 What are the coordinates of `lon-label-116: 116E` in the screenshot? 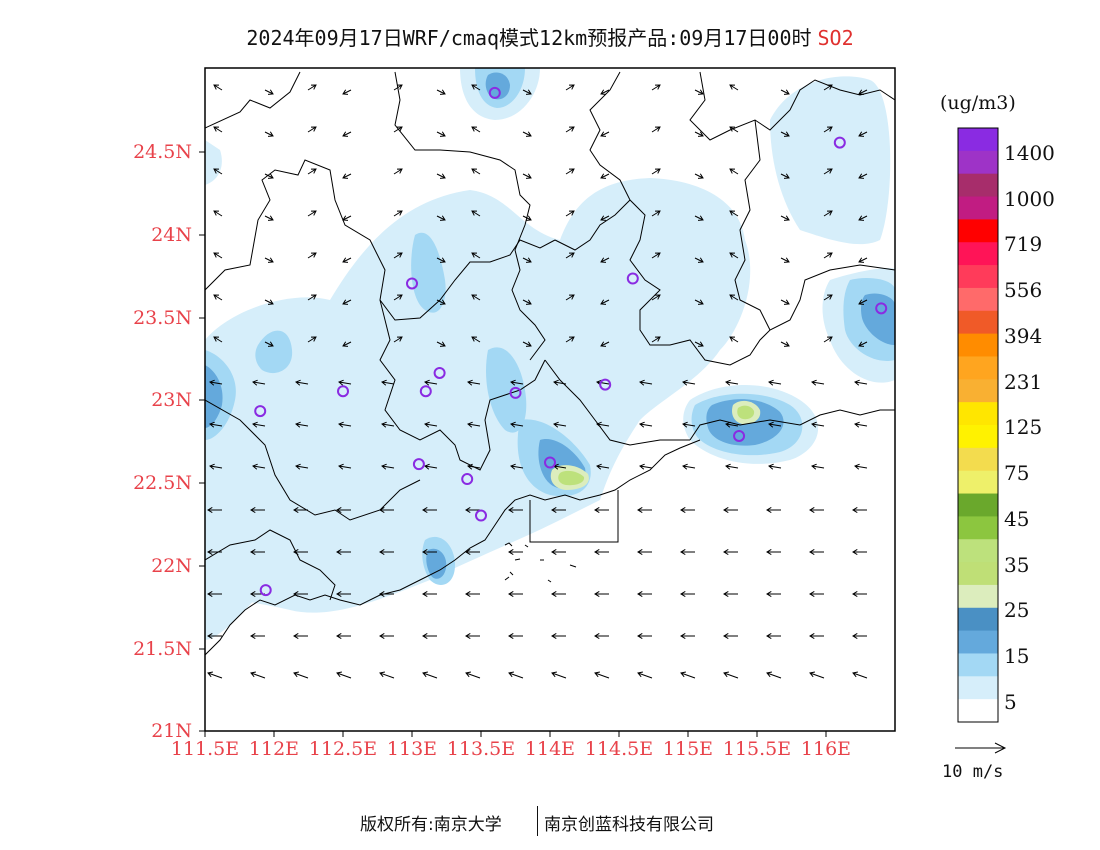 It's located at (826, 749).